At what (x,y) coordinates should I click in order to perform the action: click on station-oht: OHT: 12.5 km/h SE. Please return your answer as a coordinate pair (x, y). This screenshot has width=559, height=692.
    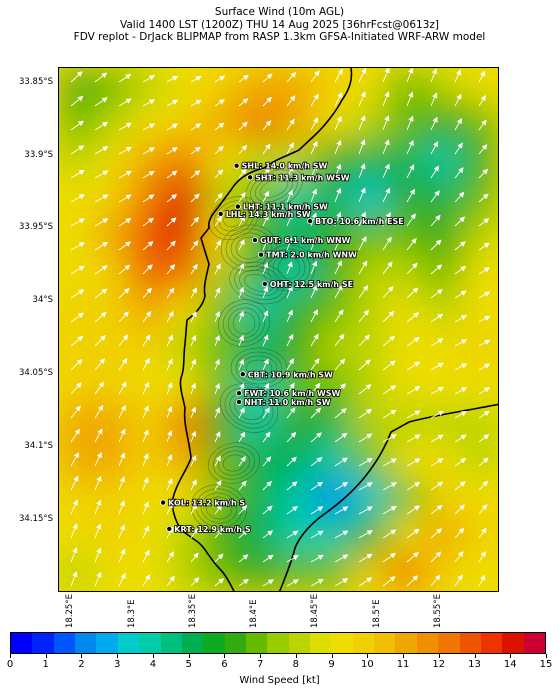
    Looking at the image, I should click on (307, 284).